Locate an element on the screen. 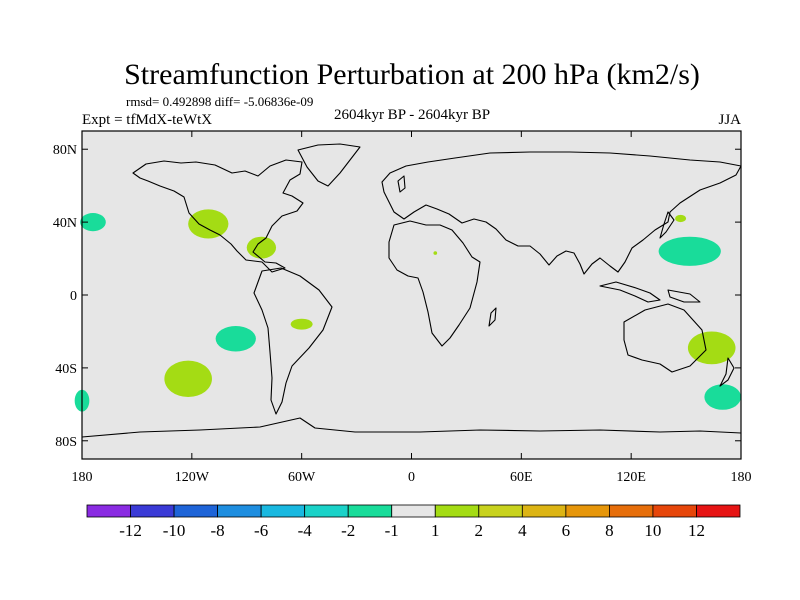 This screenshot has height=600, width=800. lat-tick-label: 40N is located at coordinates (65, 223).